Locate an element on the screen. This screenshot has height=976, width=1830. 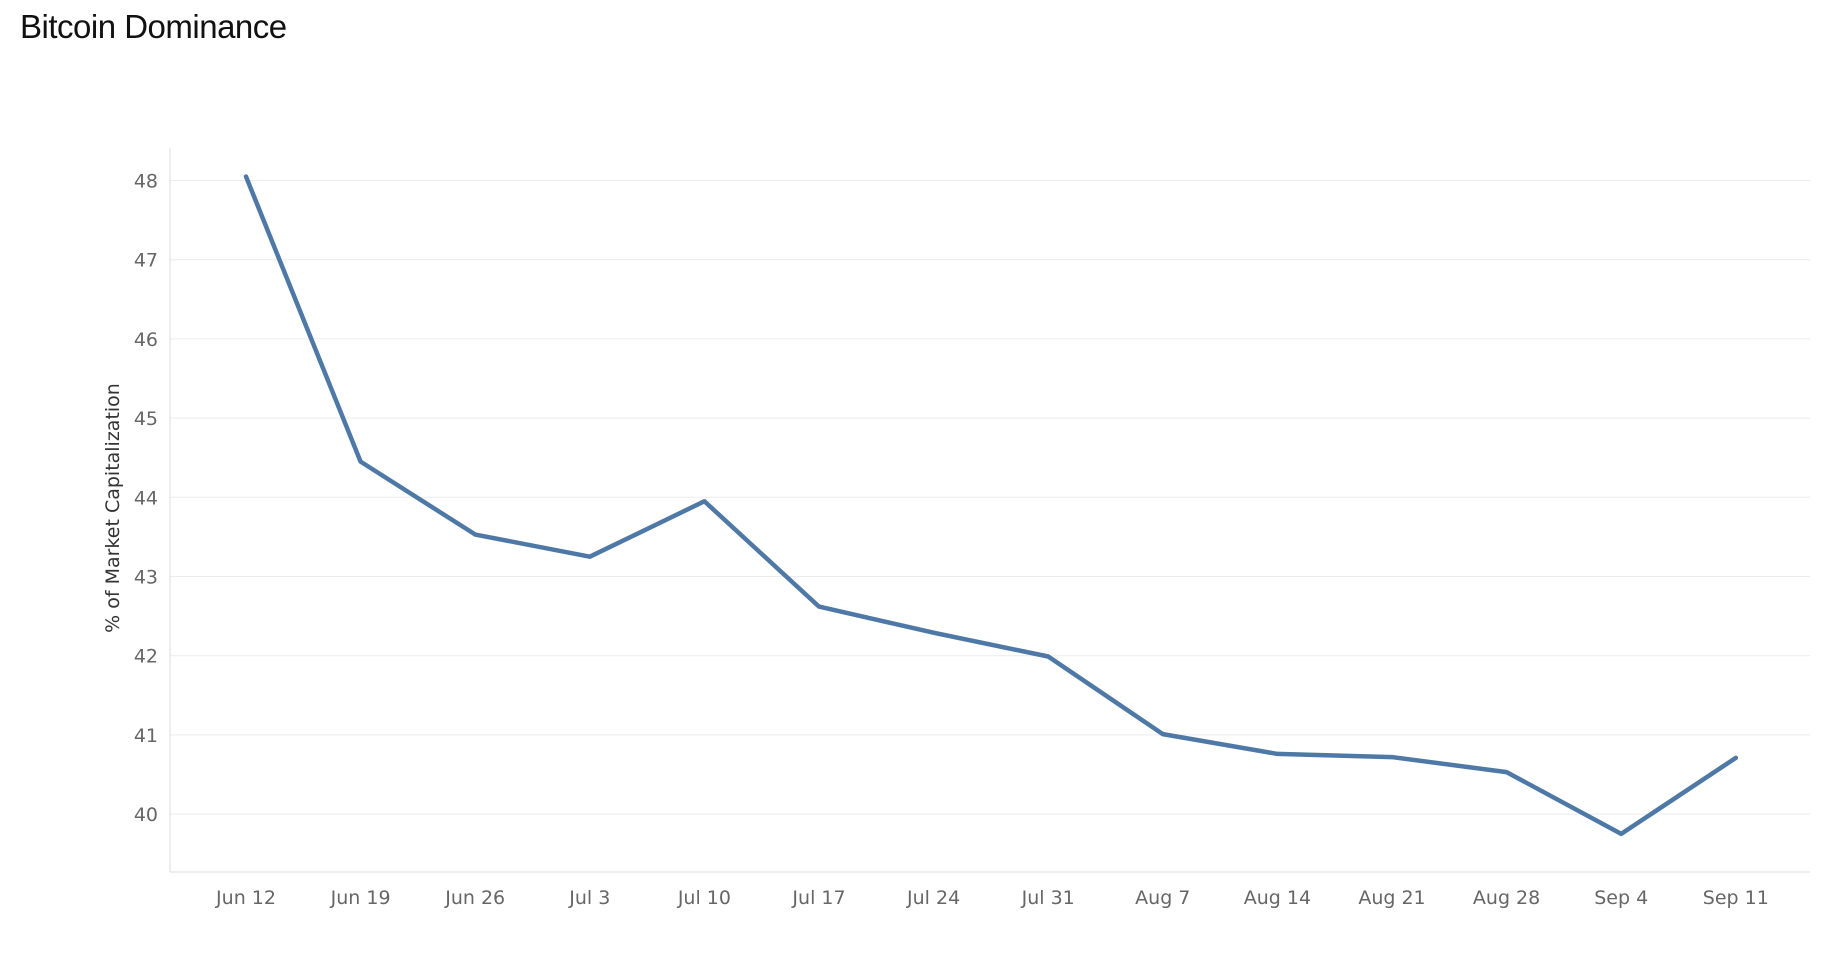
y-axis-title: % of Market Capitalization is located at coordinates (113, 508).